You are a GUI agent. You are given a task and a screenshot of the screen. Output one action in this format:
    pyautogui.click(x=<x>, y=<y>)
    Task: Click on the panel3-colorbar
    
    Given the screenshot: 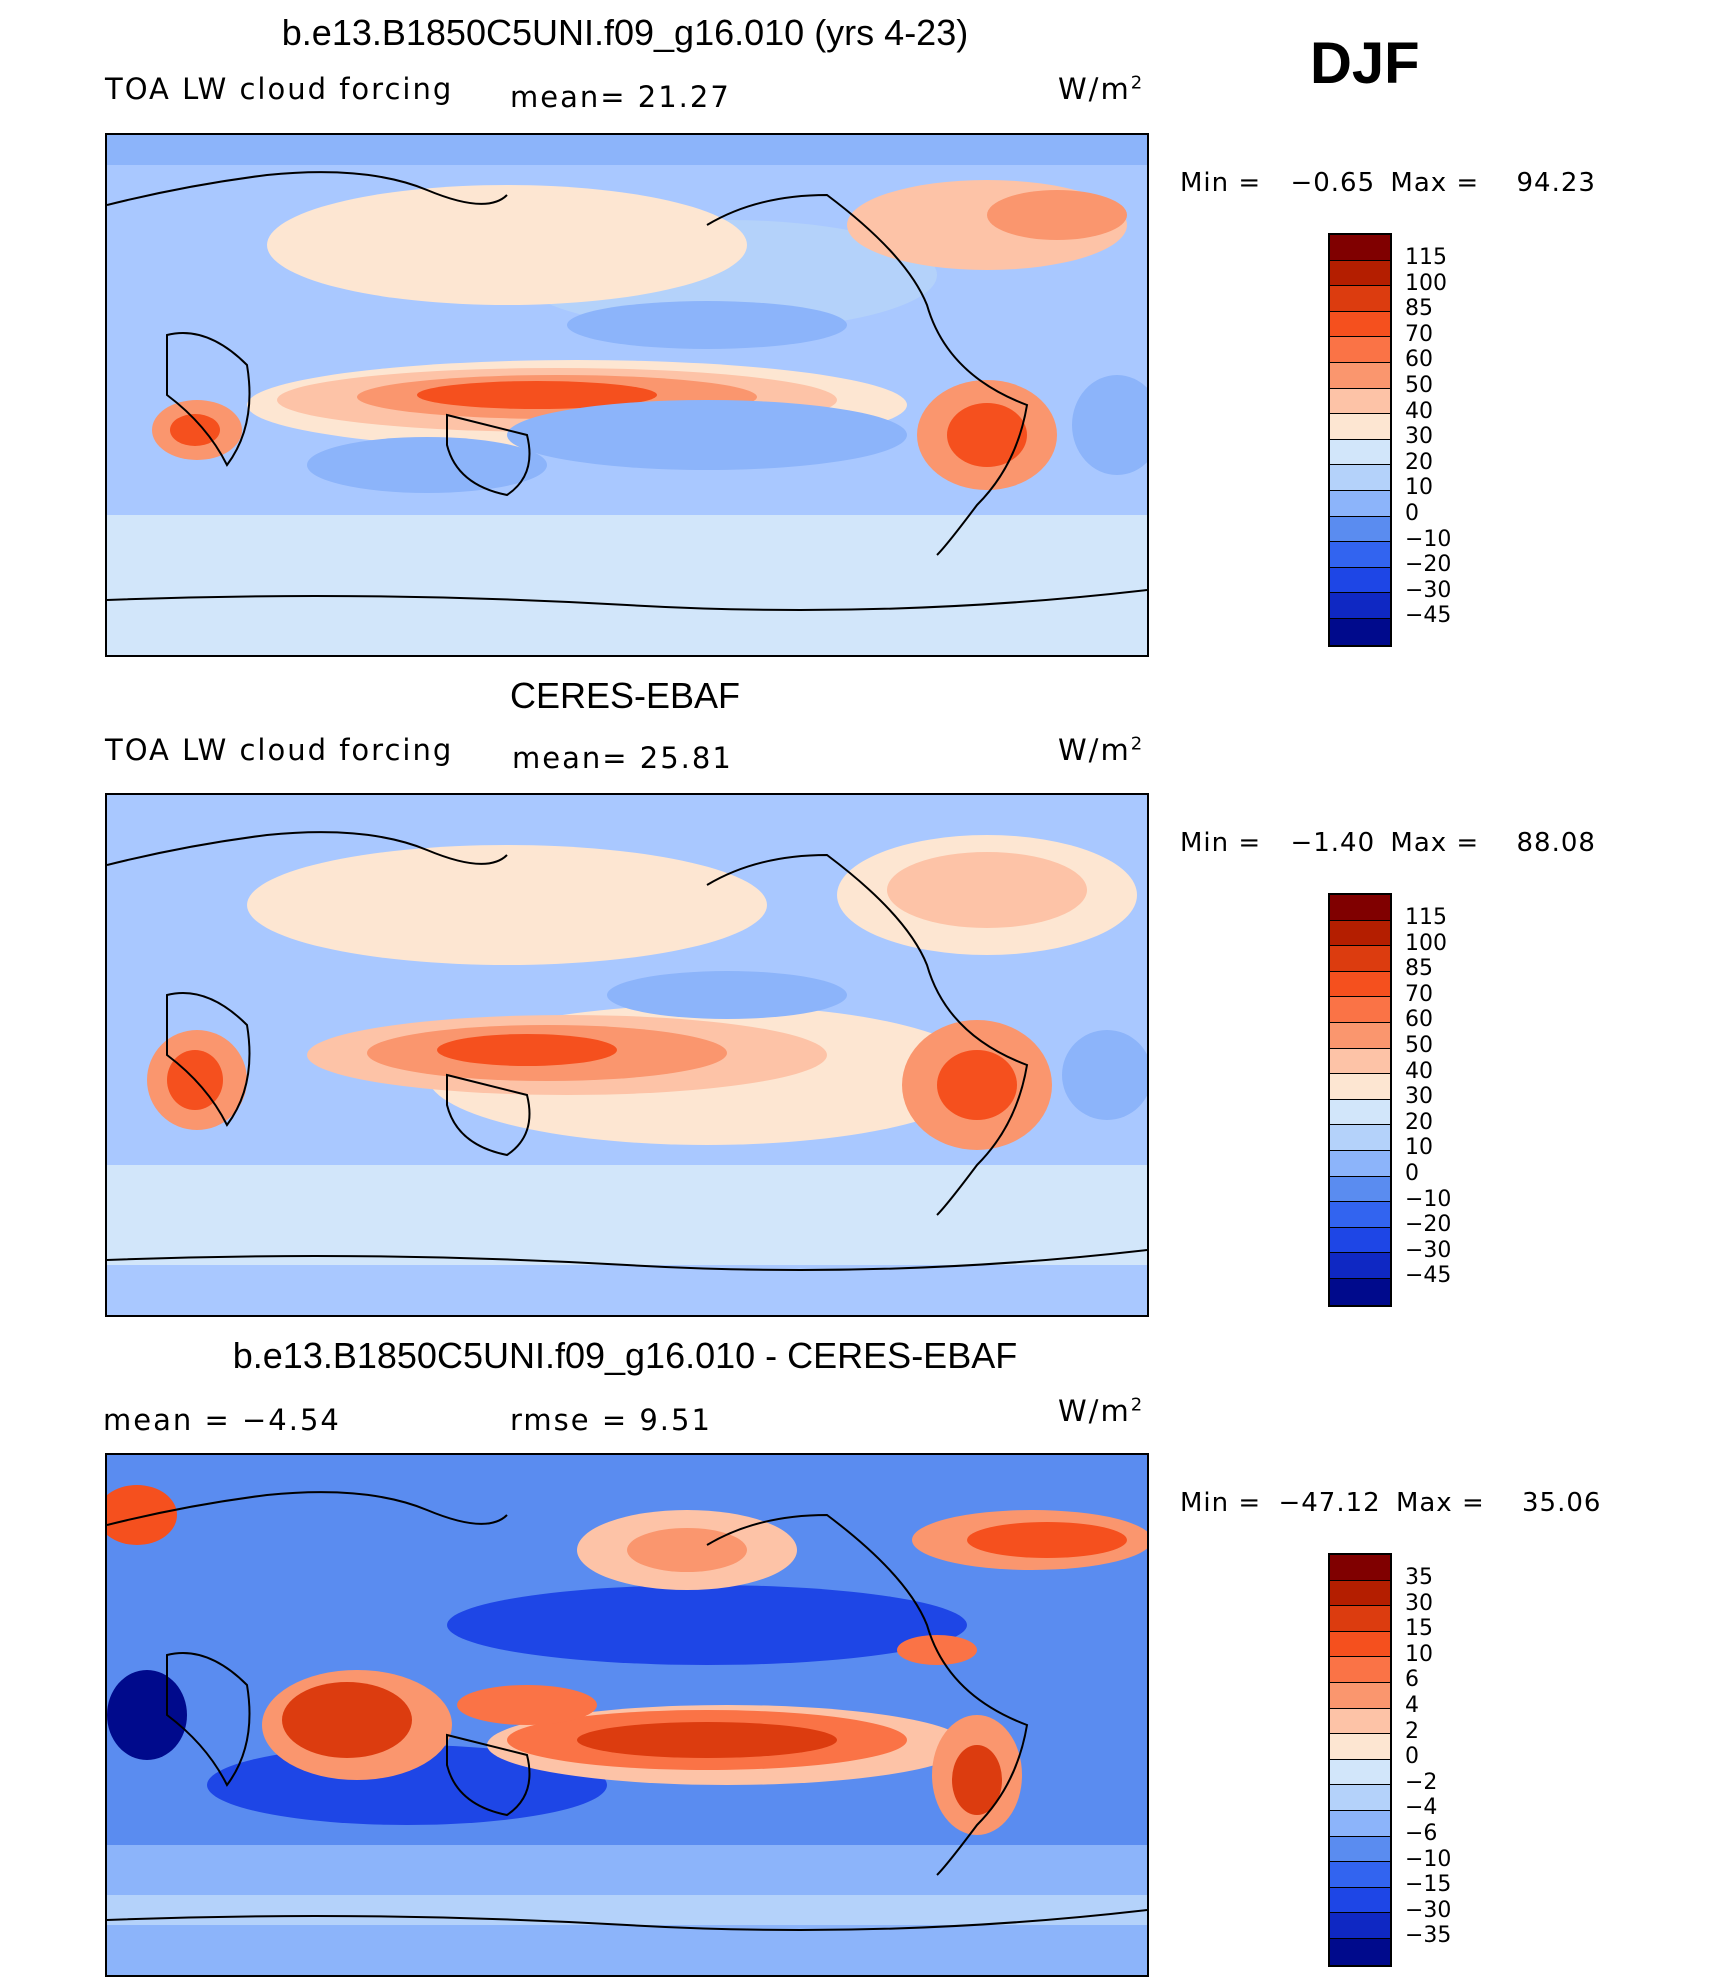 What is the action you would take?
    pyautogui.click(x=1360, y=1760)
    